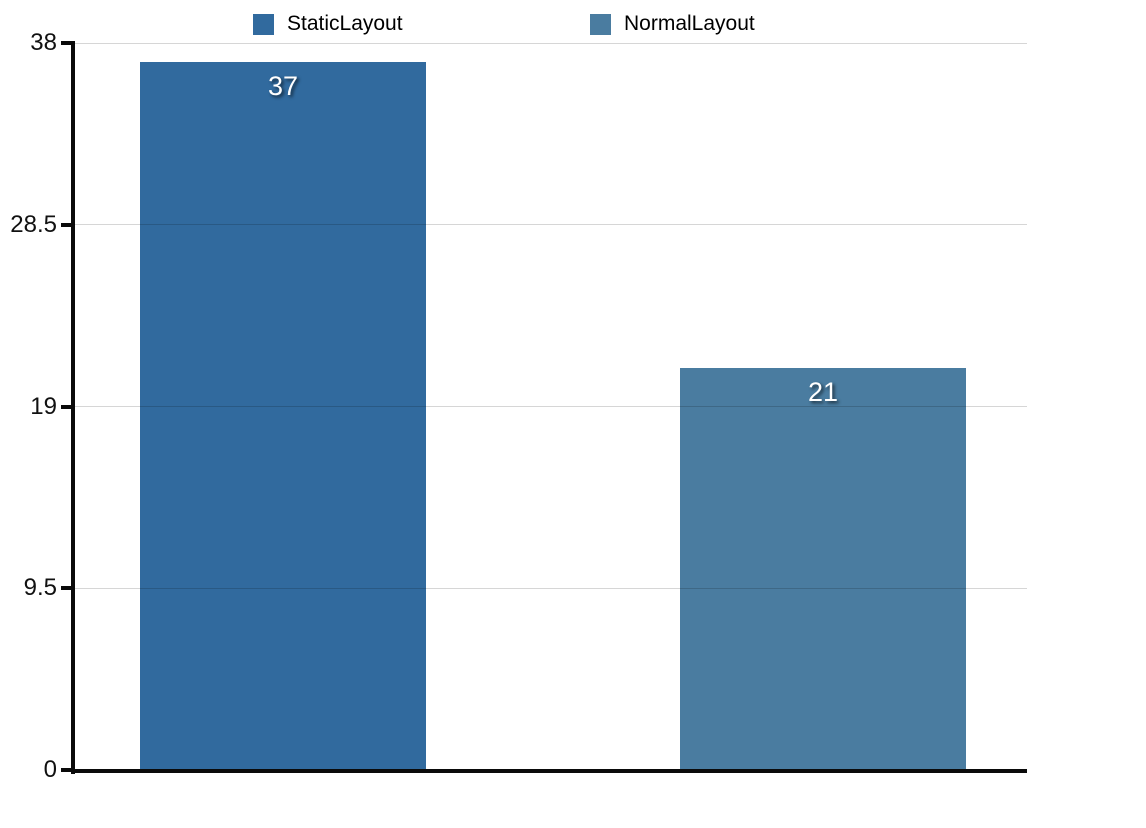  I want to click on y-axis-tick-label: 0, so click(50, 769).